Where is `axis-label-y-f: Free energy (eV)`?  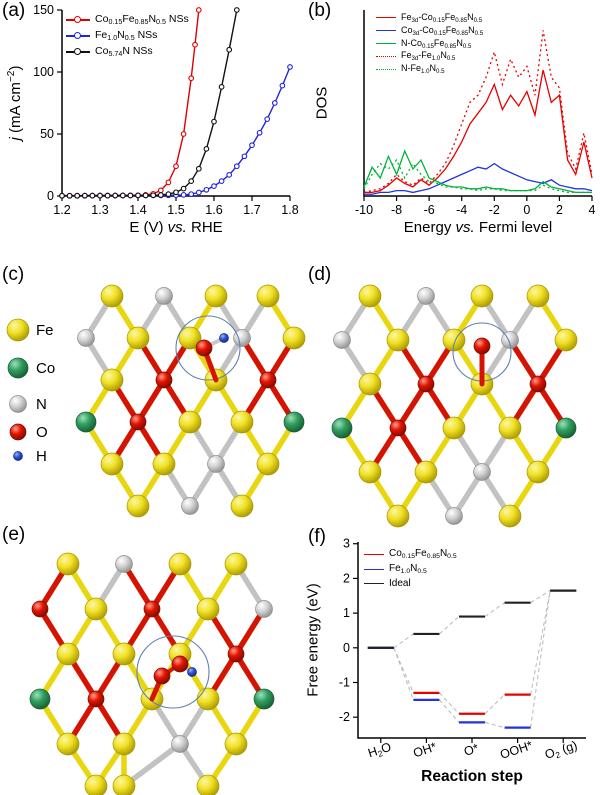 axis-label-y-f: Free energy (eV) is located at coordinates (313, 640).